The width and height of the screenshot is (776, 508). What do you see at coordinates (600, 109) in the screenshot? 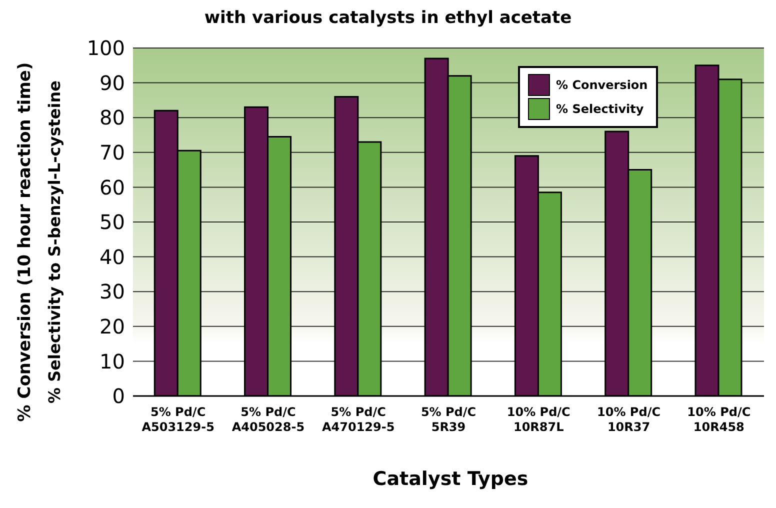
I see `legend-label: % Selectivity` at bounding box center [600, 109].